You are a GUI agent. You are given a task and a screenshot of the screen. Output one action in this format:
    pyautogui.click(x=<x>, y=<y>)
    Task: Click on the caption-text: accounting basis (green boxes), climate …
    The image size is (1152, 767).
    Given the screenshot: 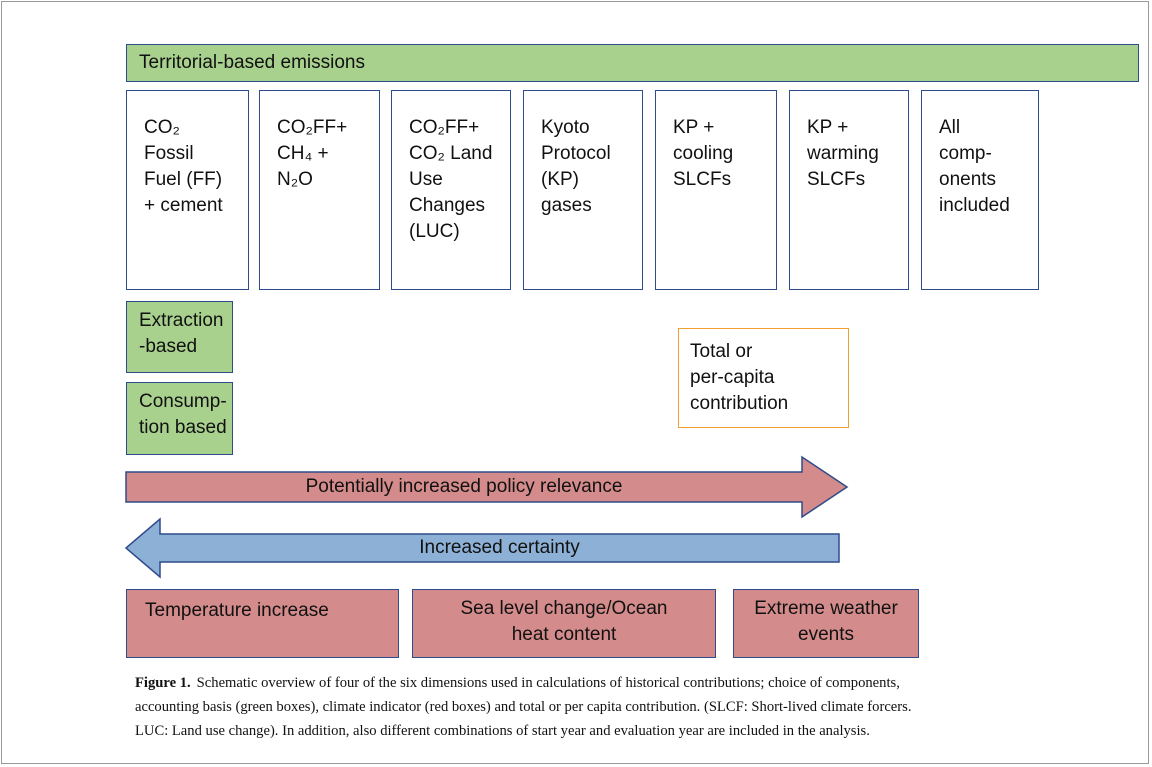 What is the action you would take?
    pyautogui.click(x=523, y=707)
    